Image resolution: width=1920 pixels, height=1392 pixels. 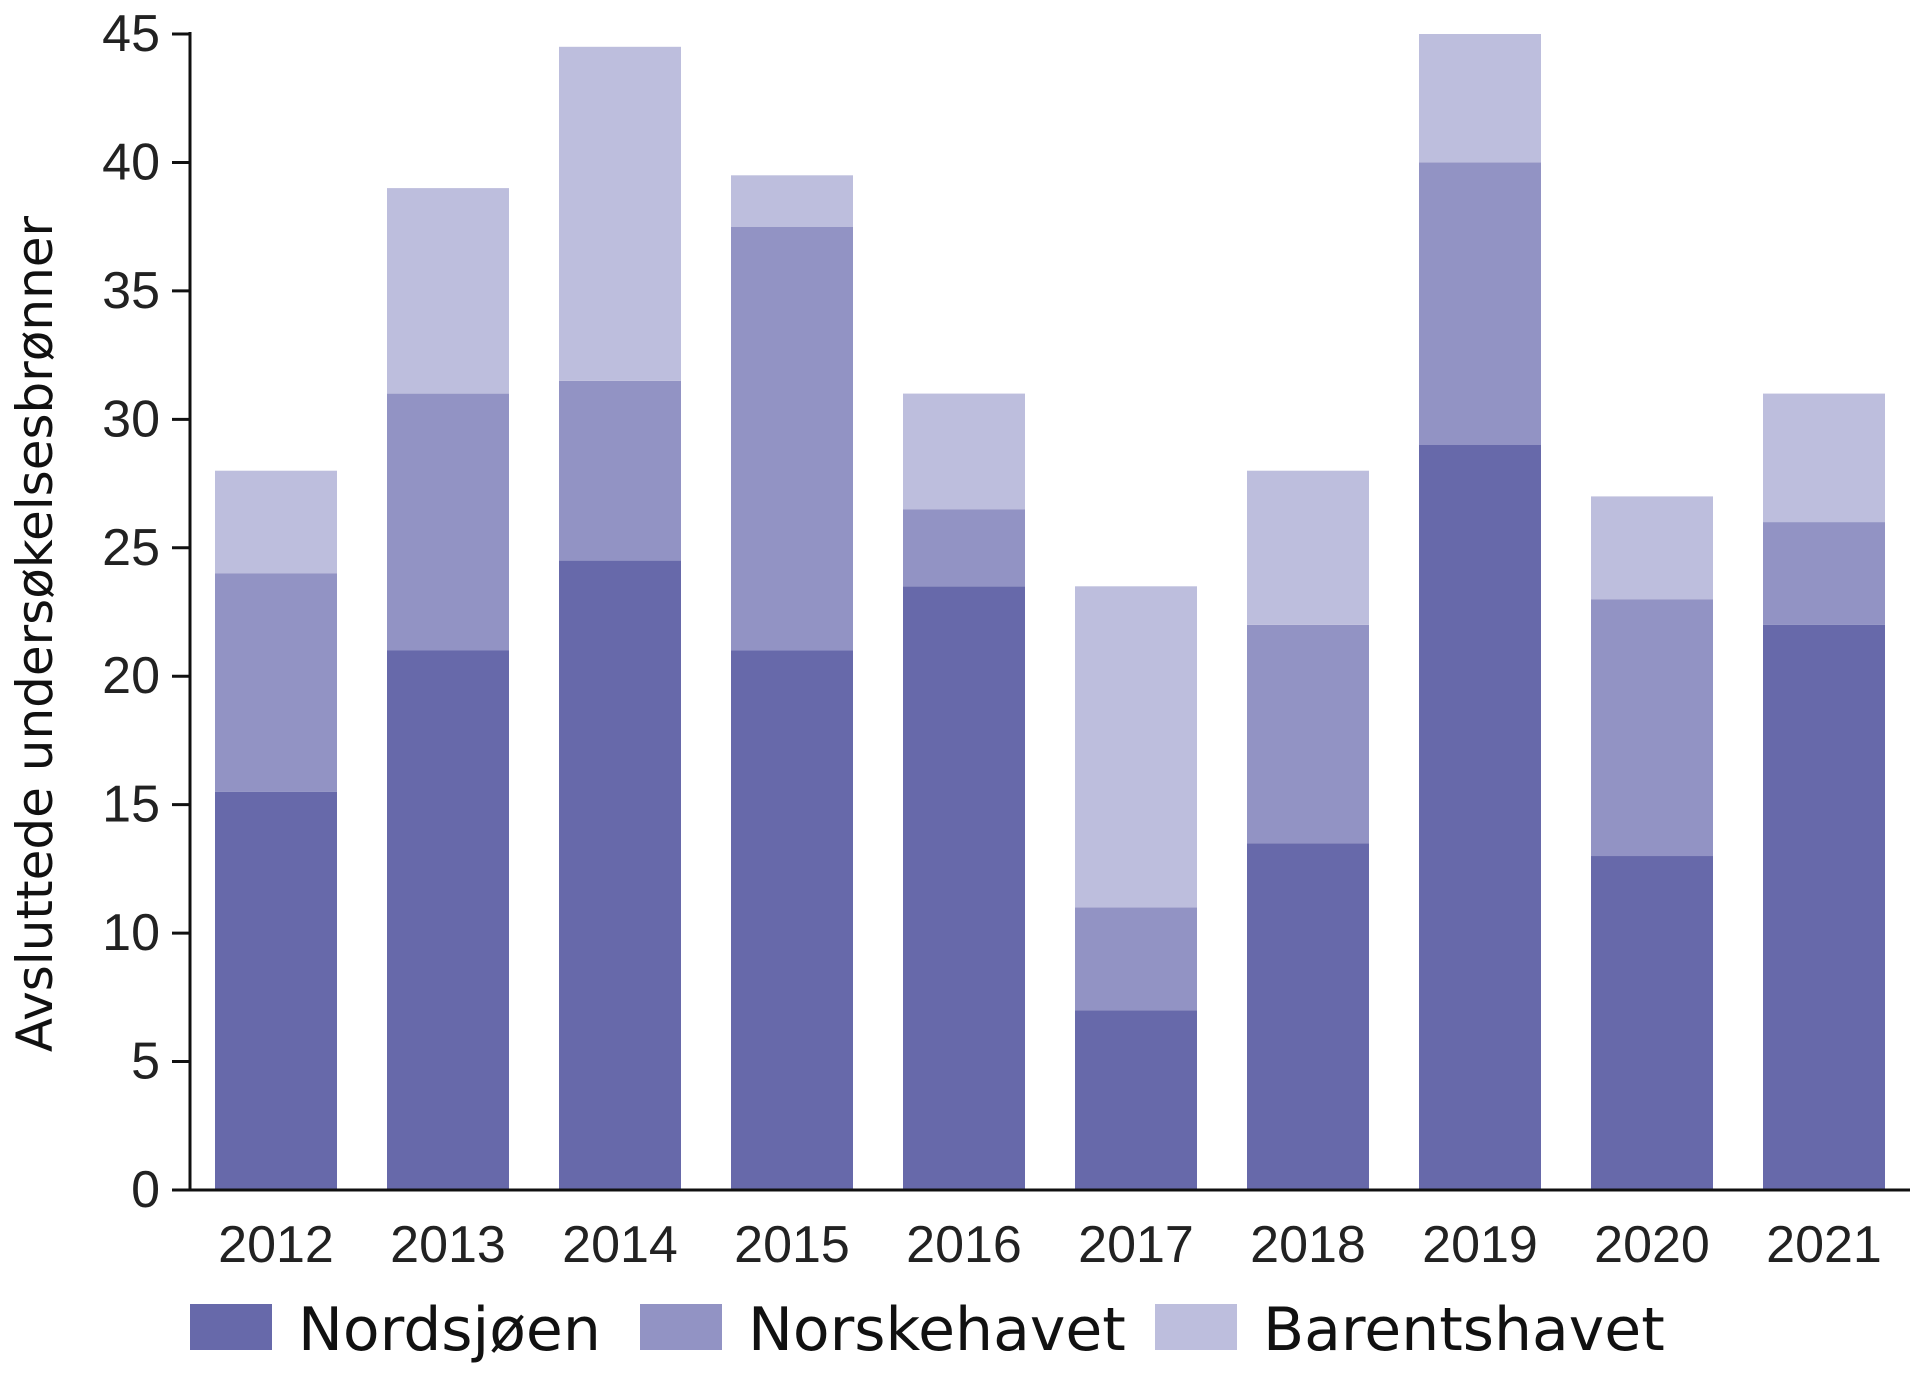 I want to click on y-tick-label: 40, so click(x=131, y=162).